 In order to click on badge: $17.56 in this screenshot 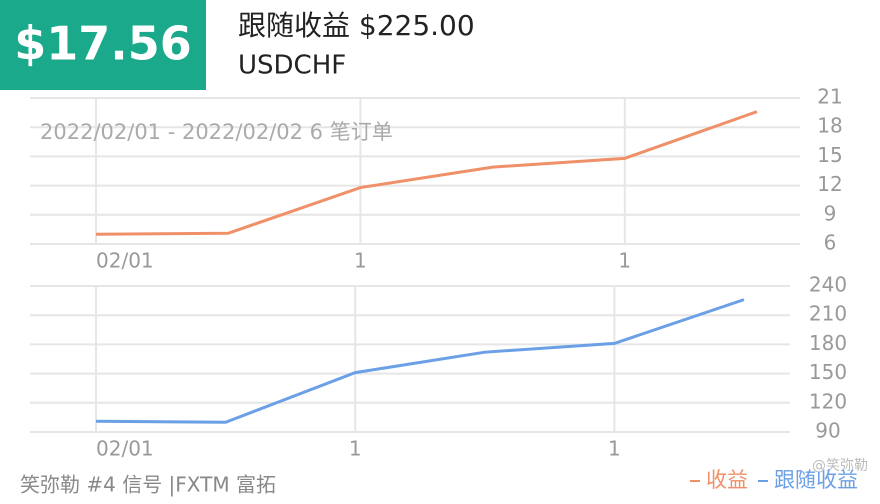, I will do `click(103, 44)`.